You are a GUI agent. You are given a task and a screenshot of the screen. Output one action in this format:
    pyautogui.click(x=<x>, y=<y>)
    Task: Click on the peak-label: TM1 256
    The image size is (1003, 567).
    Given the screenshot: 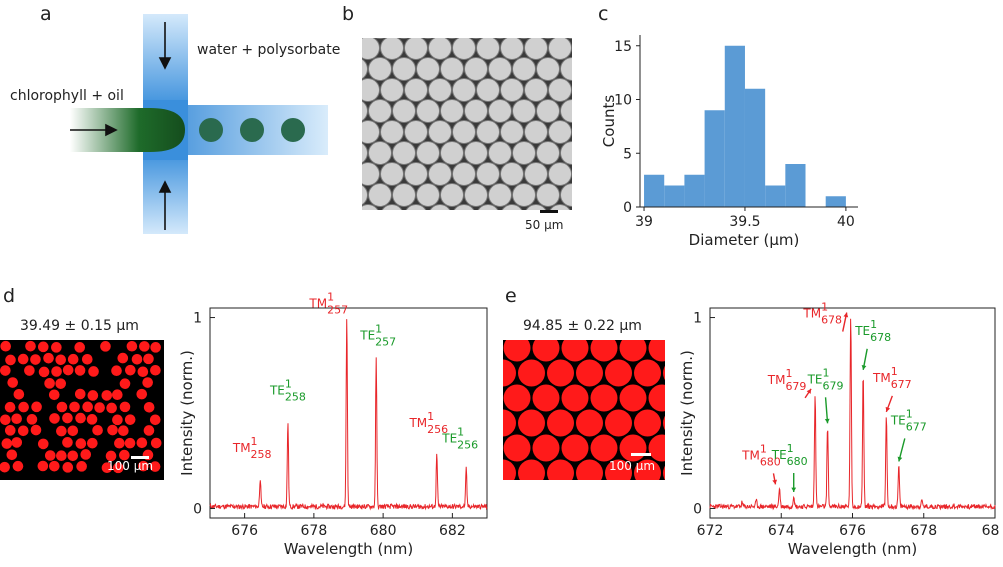 What is the action you would take?
    pyautogui.click(x=428, y=423)
    